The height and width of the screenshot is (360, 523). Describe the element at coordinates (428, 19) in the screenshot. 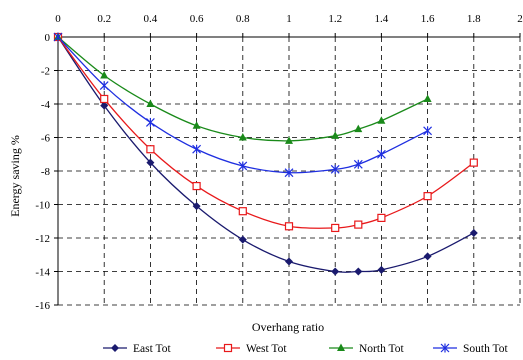

I see `x-tick-label: 1.6` at that location.